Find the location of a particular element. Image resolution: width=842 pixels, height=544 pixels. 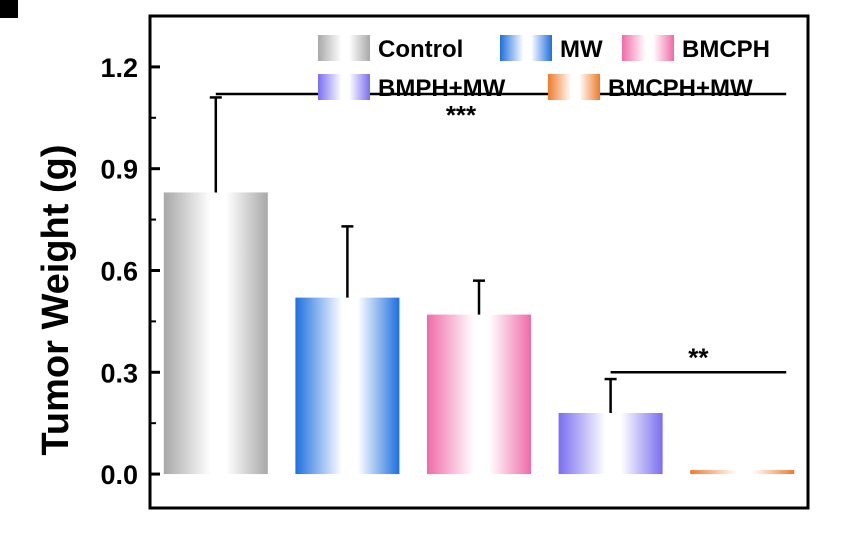

legend-label: BMPH+MW is located at coordinates (442, 88).